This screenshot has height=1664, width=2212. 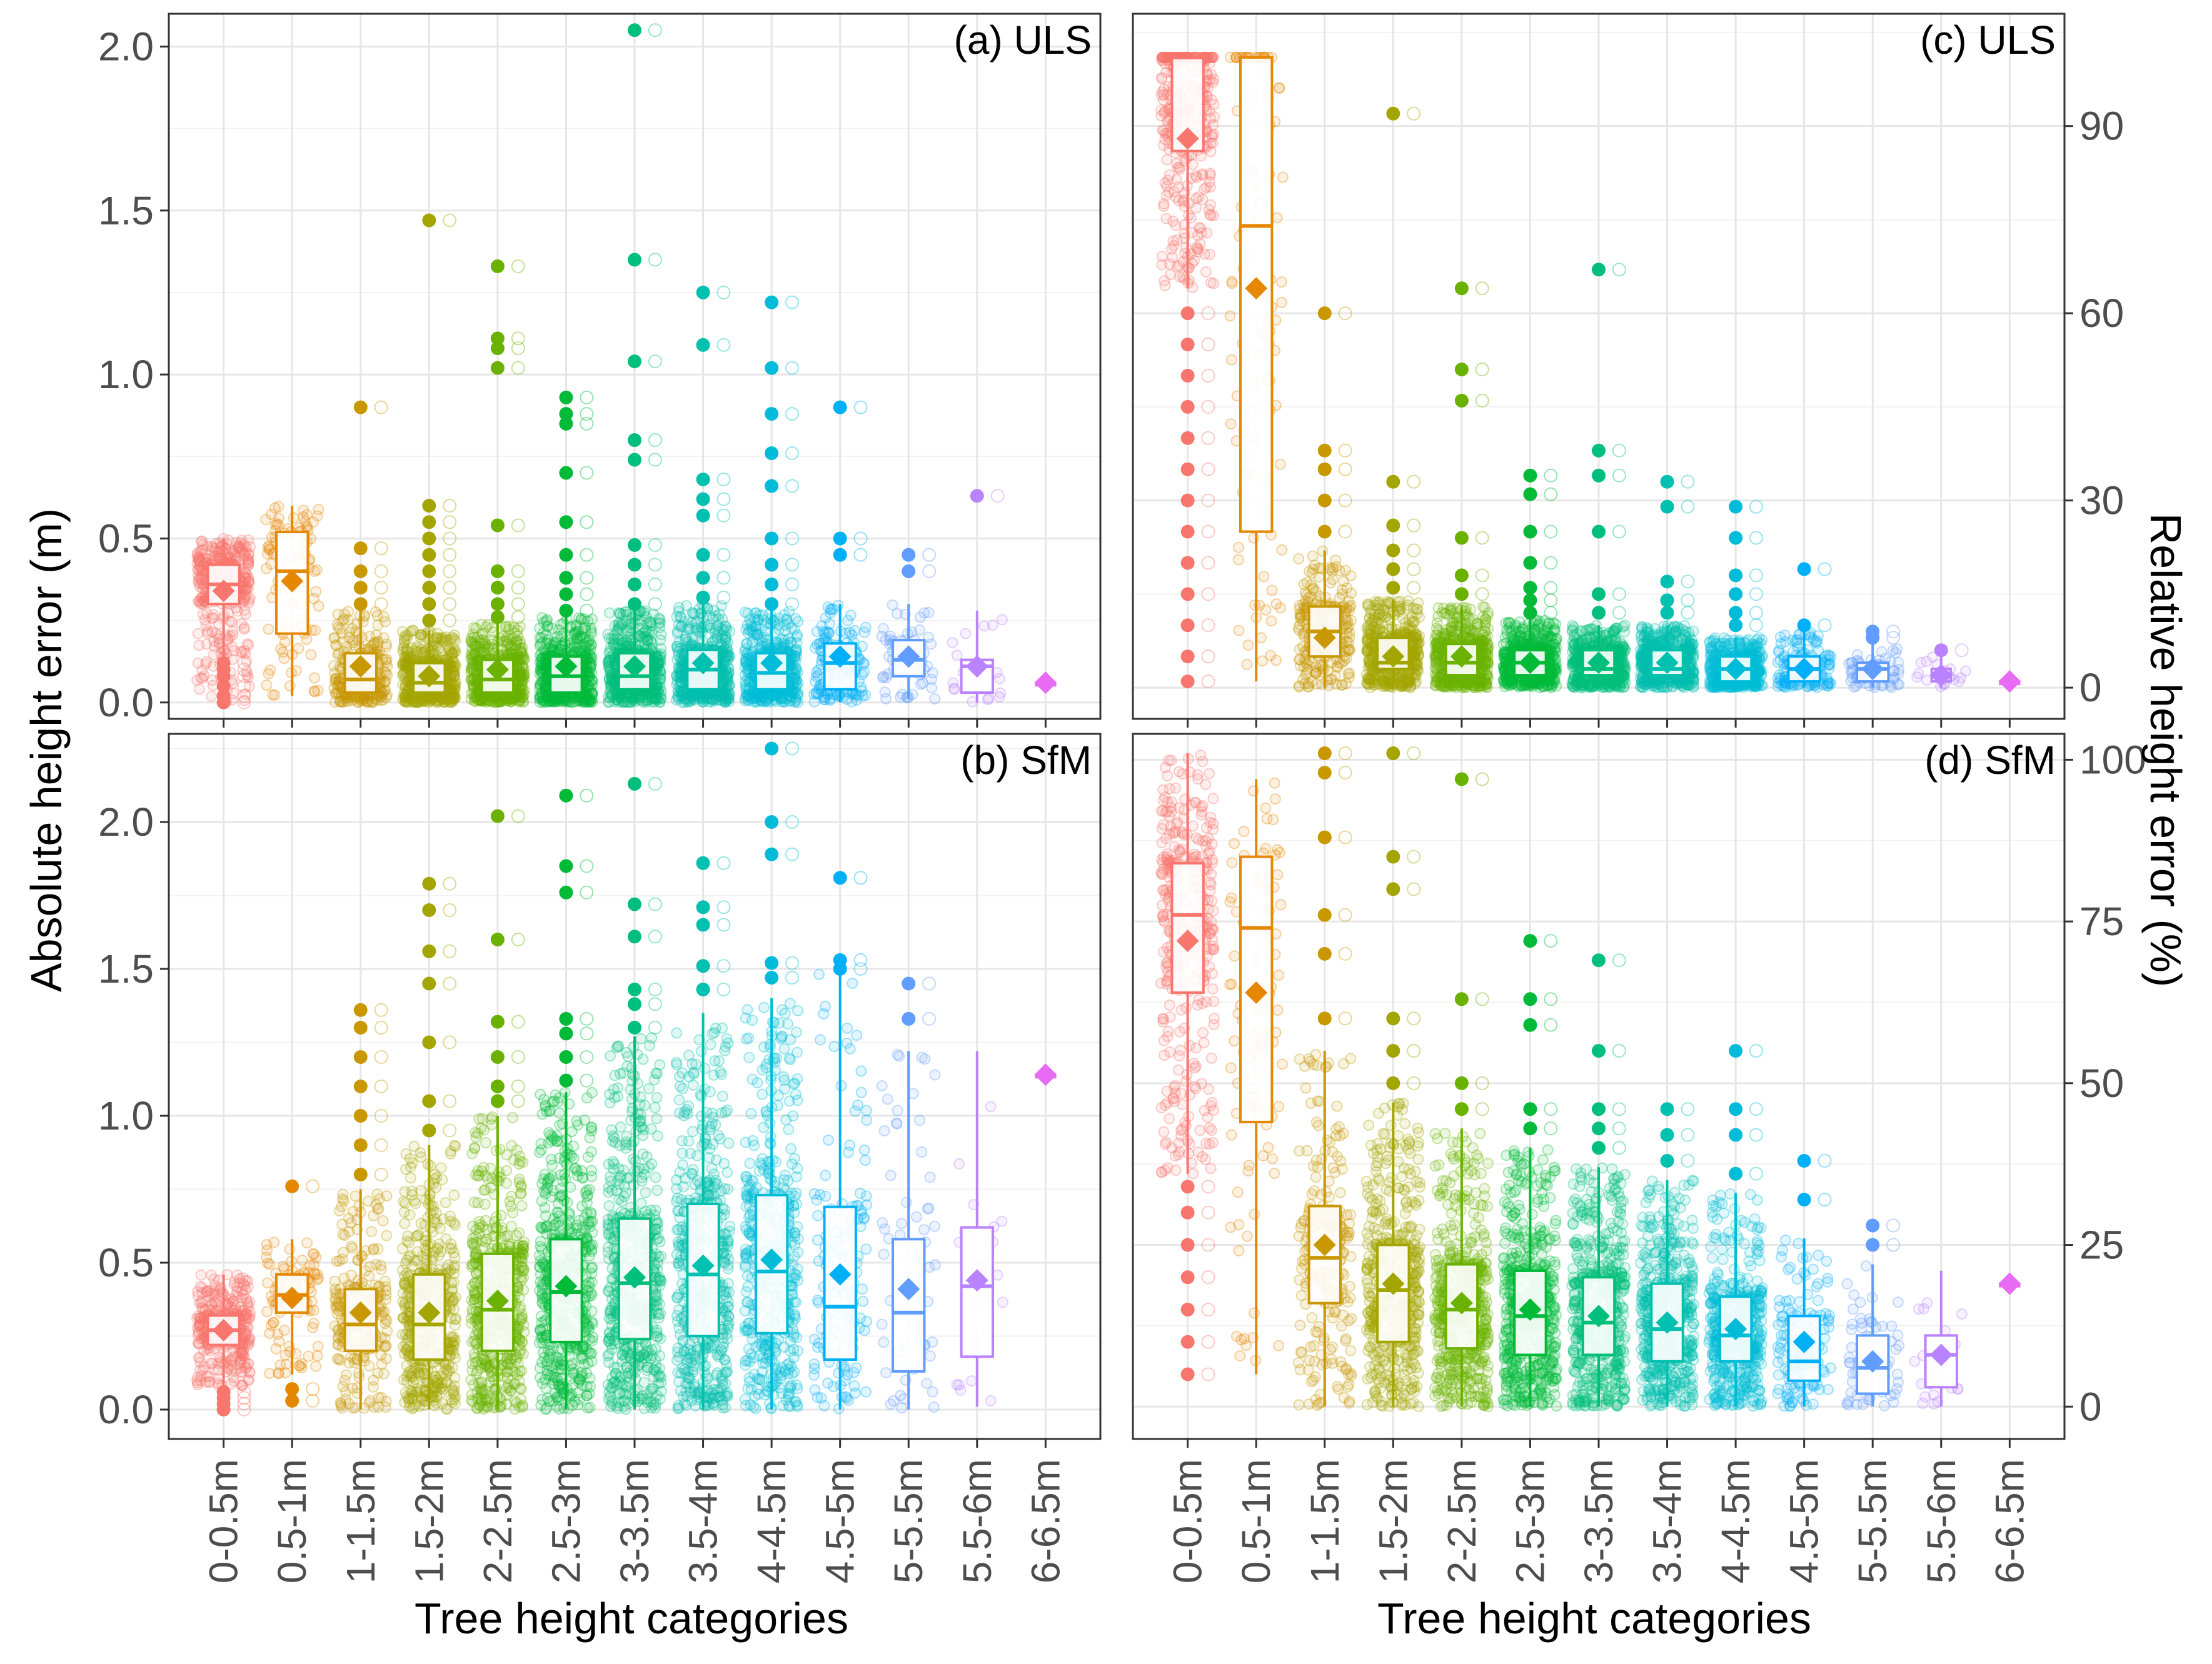 I want to click on y-tick-label: 0.0, so click(x=126, y=703).